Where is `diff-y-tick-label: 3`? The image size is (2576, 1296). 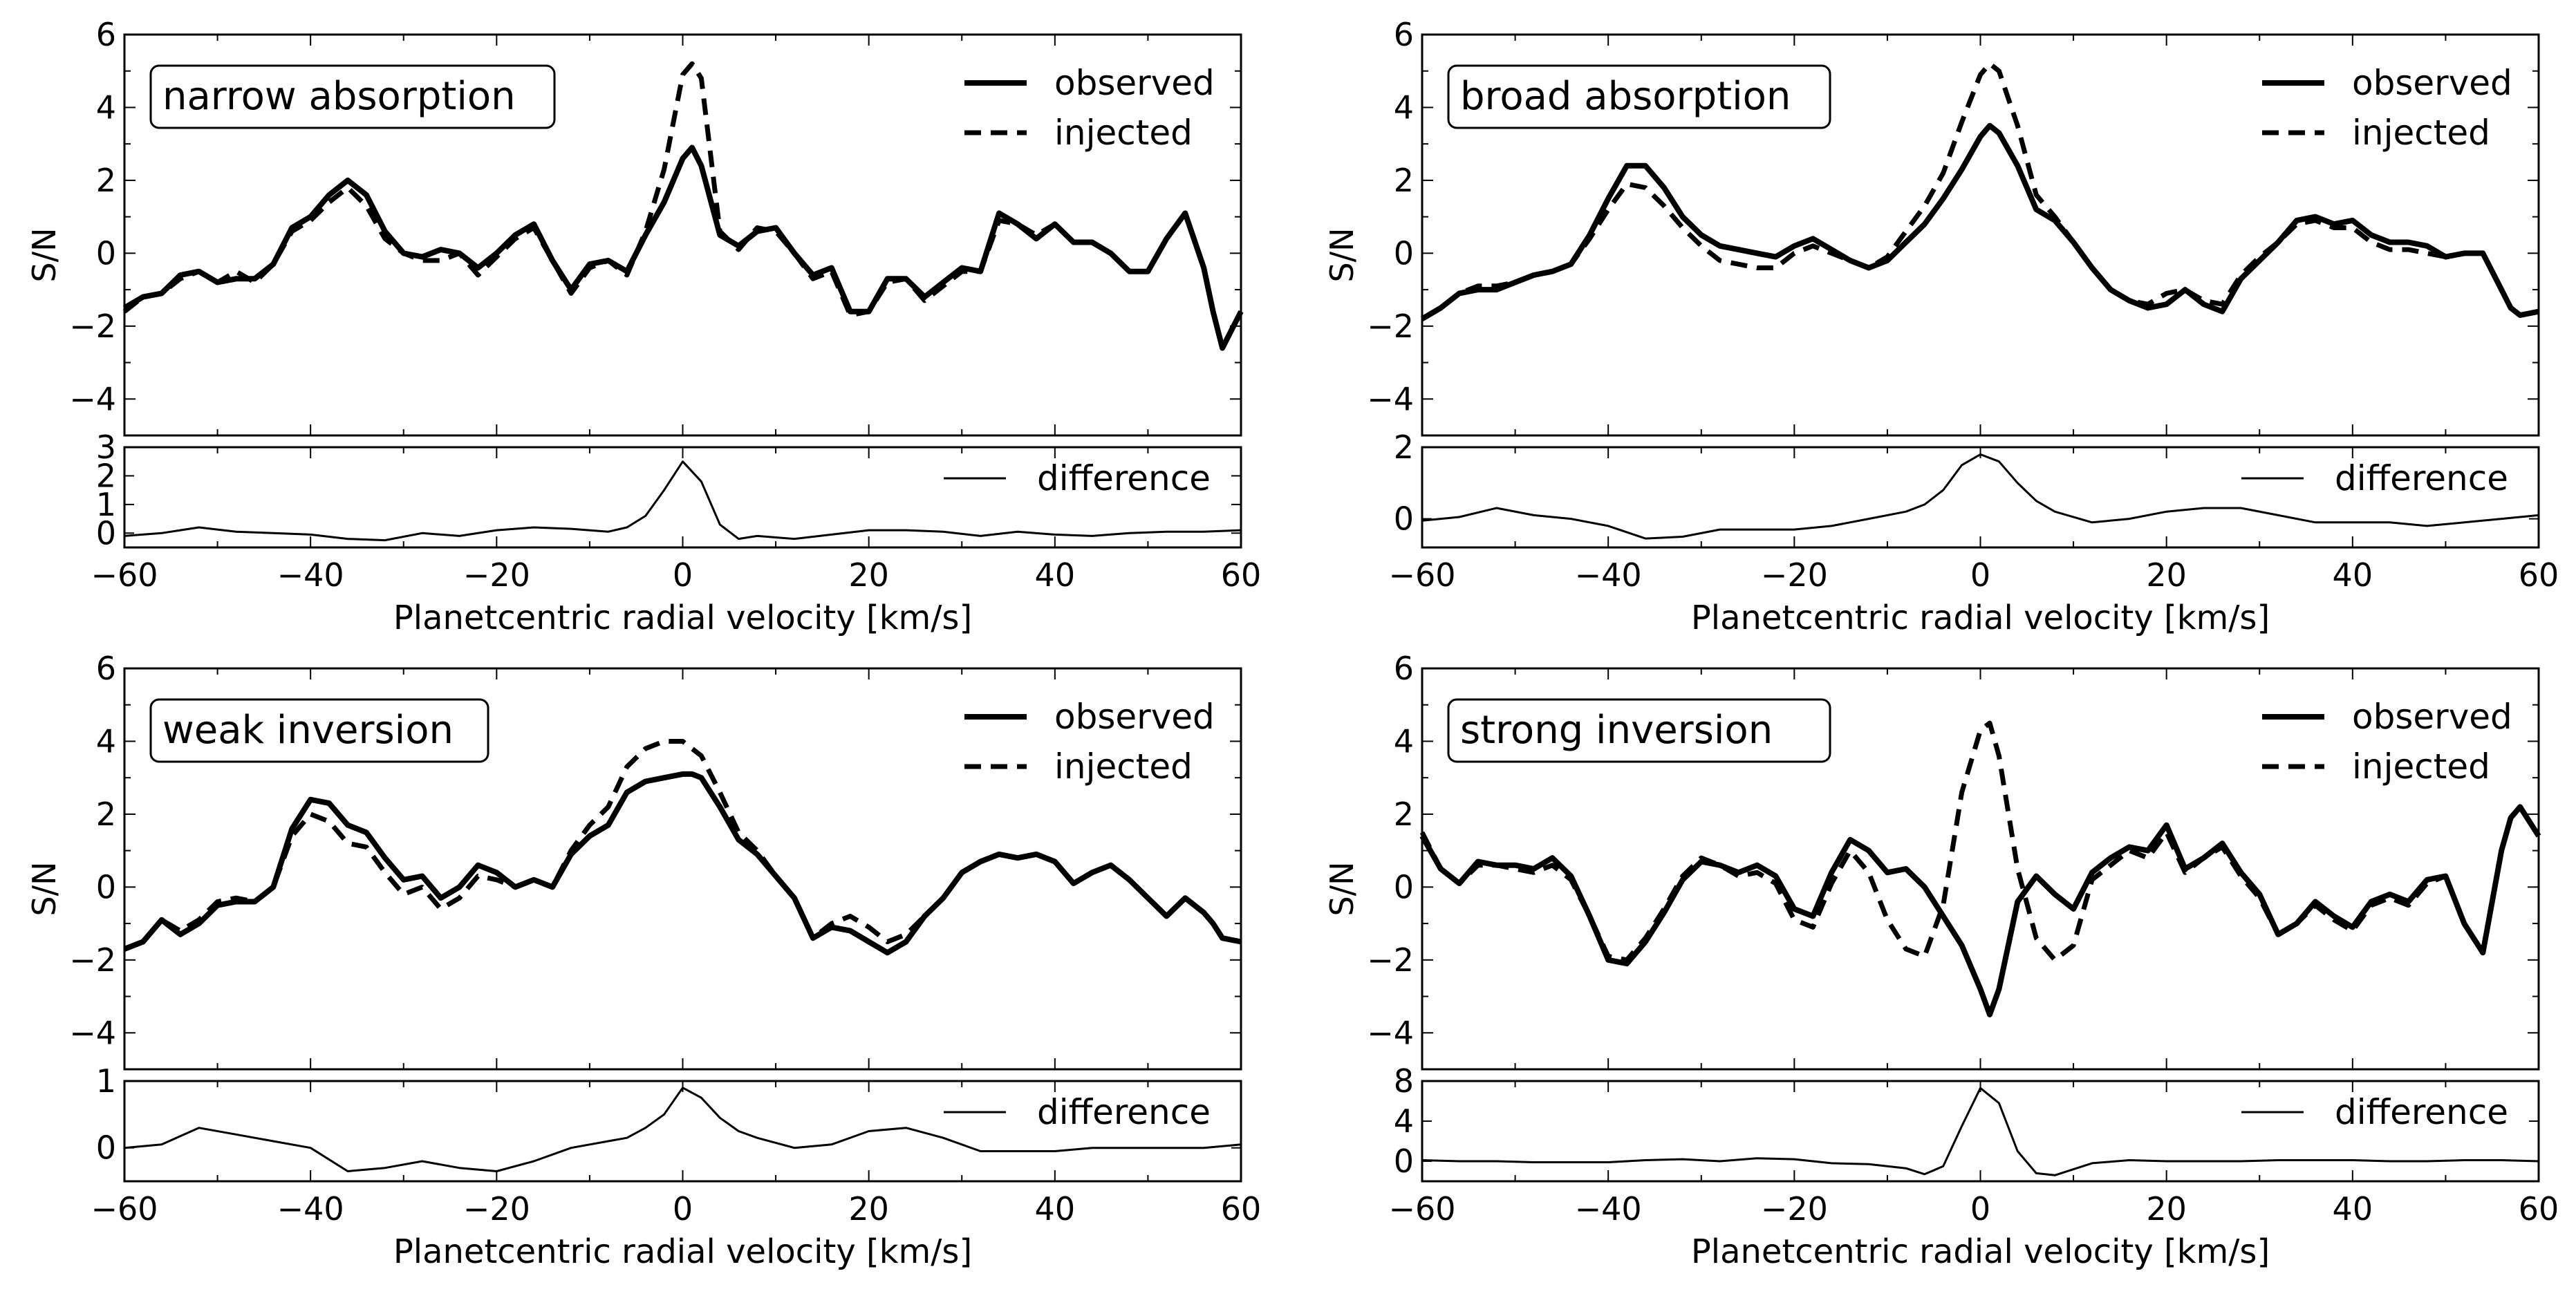 diff-y-tick-label: 3 is located at coordinates (106, 448).